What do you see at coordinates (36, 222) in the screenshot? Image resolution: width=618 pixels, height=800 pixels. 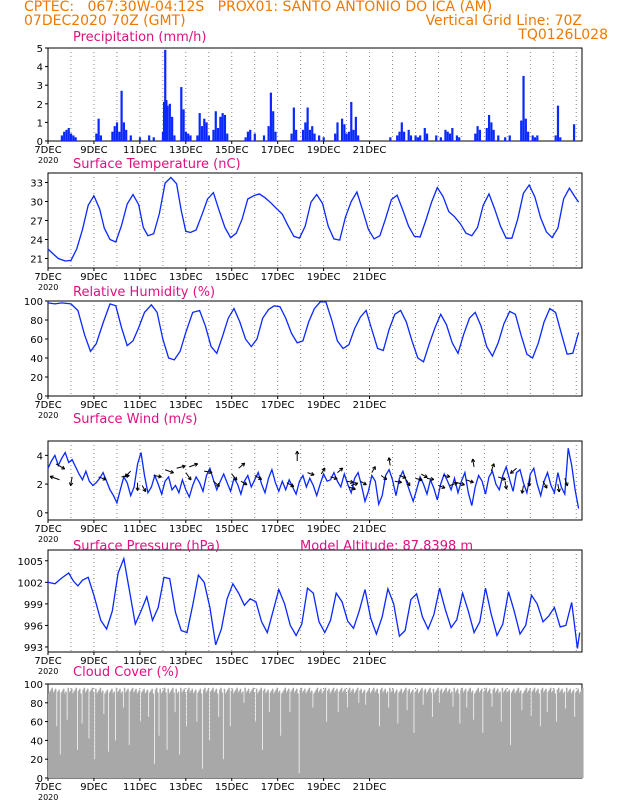 I see `temperature-ytick-label: 27` at bounding box center [36, 222].